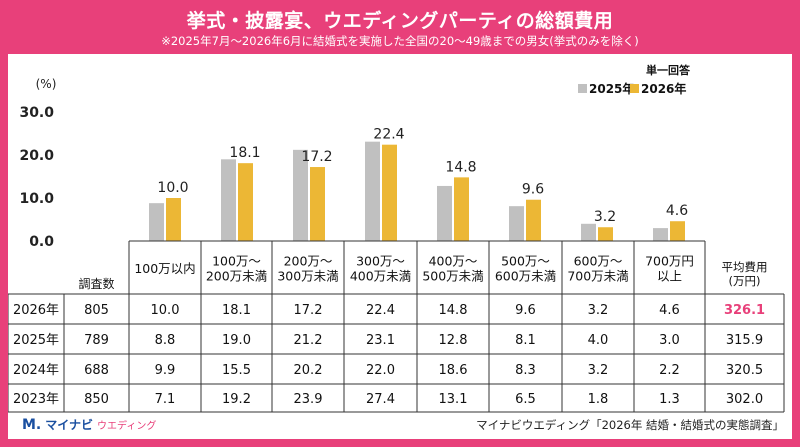 This screenshot has width=800, height=447. What do you see at coordinates (525, 370) in the screenshot?
I see `row-value: 8.3` at bounding box center [525, 370].